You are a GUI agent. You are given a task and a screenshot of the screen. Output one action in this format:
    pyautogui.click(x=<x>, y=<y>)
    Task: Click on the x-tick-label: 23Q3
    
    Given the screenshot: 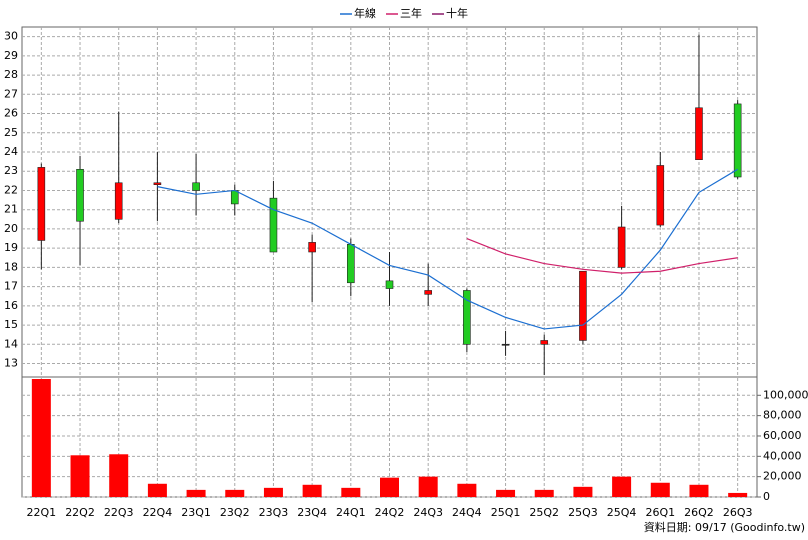 What is the action you would take?
    pyautogui.click(x=274, y=512)
    